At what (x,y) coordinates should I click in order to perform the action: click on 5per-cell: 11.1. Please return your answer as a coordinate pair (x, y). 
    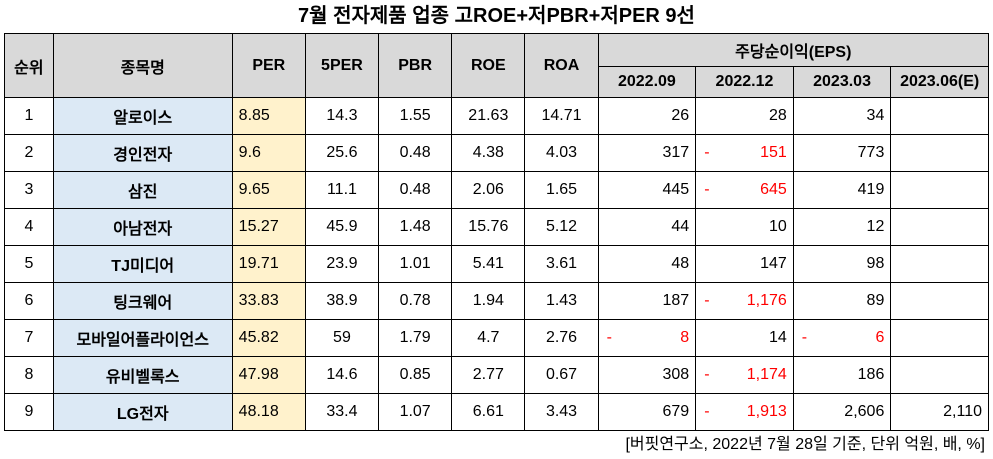
    Looking at the image, I should click on (342, 190).